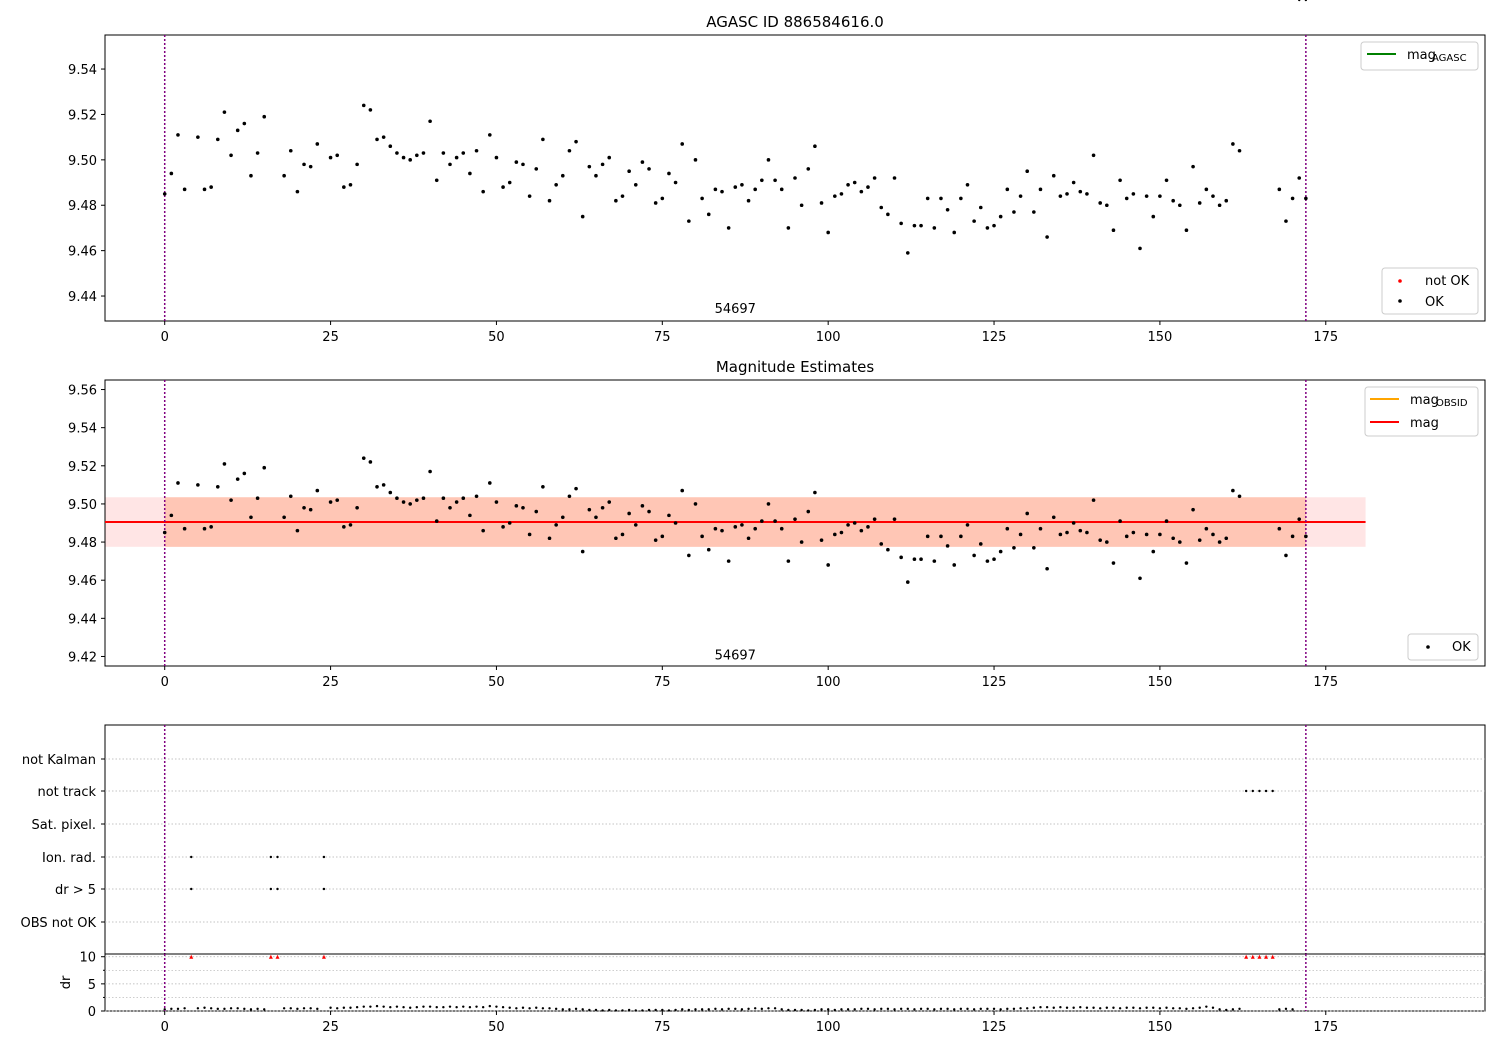 This screenshot has height=1050, width=1500. Describe the element at coordinates (330, 1027) in the screenshot. I see `x-tick-label: 25` at that location.